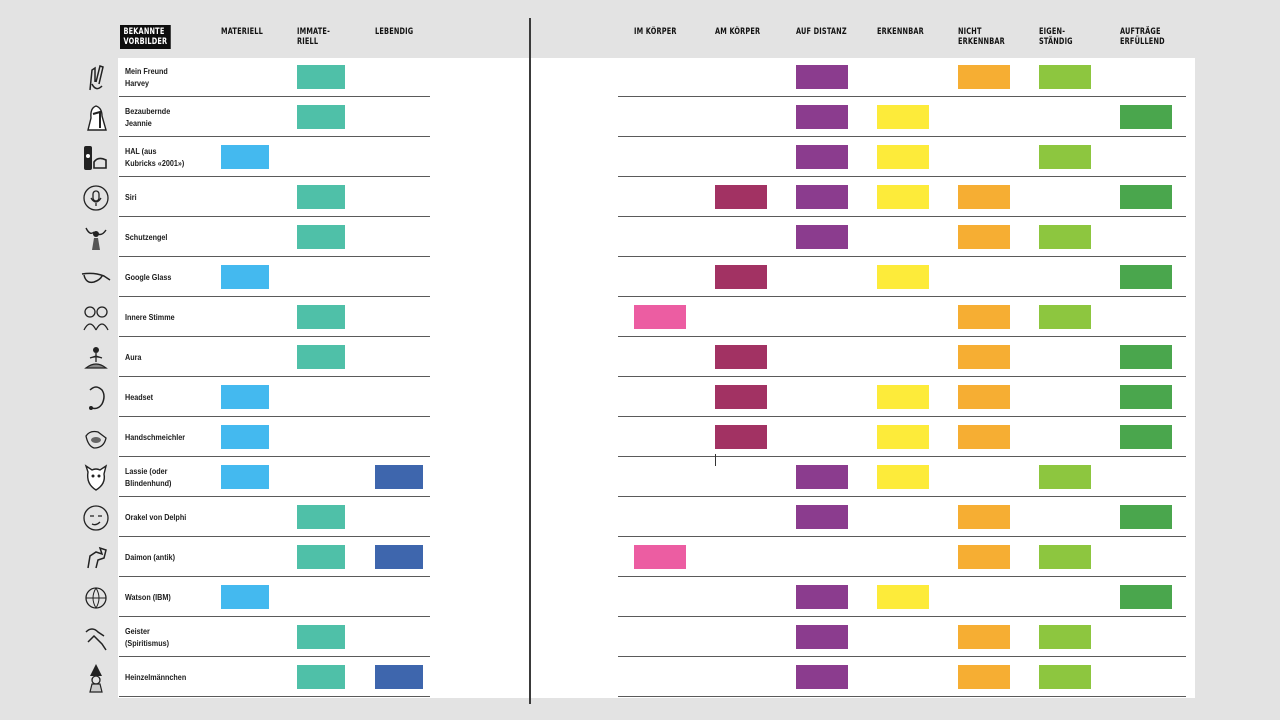 This screenshot has width=1280, height=720. What do you see at coordinates (1142, 37) in the screenshot?
I see `column-header-auftraege: AUFTRÄGE ERFÜLLEND` at bounding box center [1142, 37].